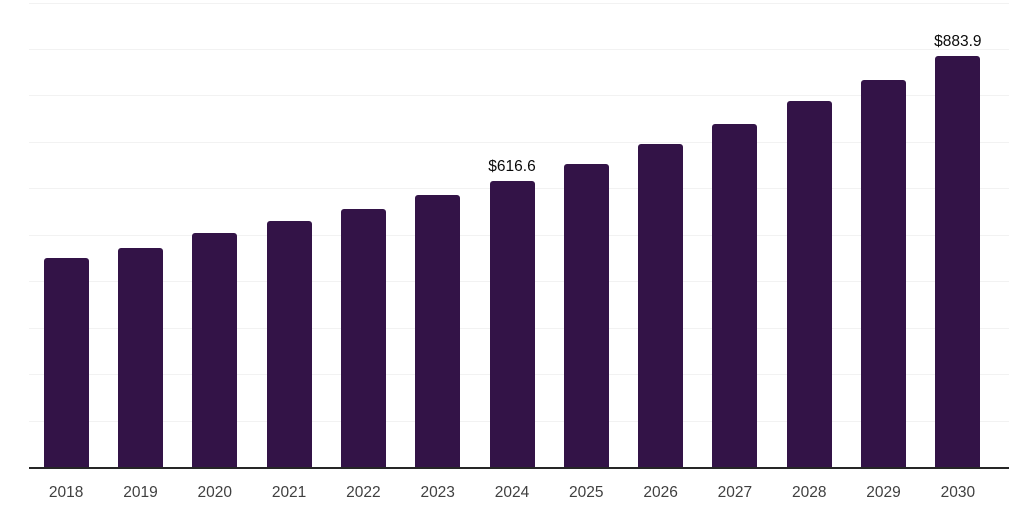 This screenshot has width=1024, height=512. Describe the element at coordinates (512, 323) in the screenshot. I see `bar-2024` at that location.